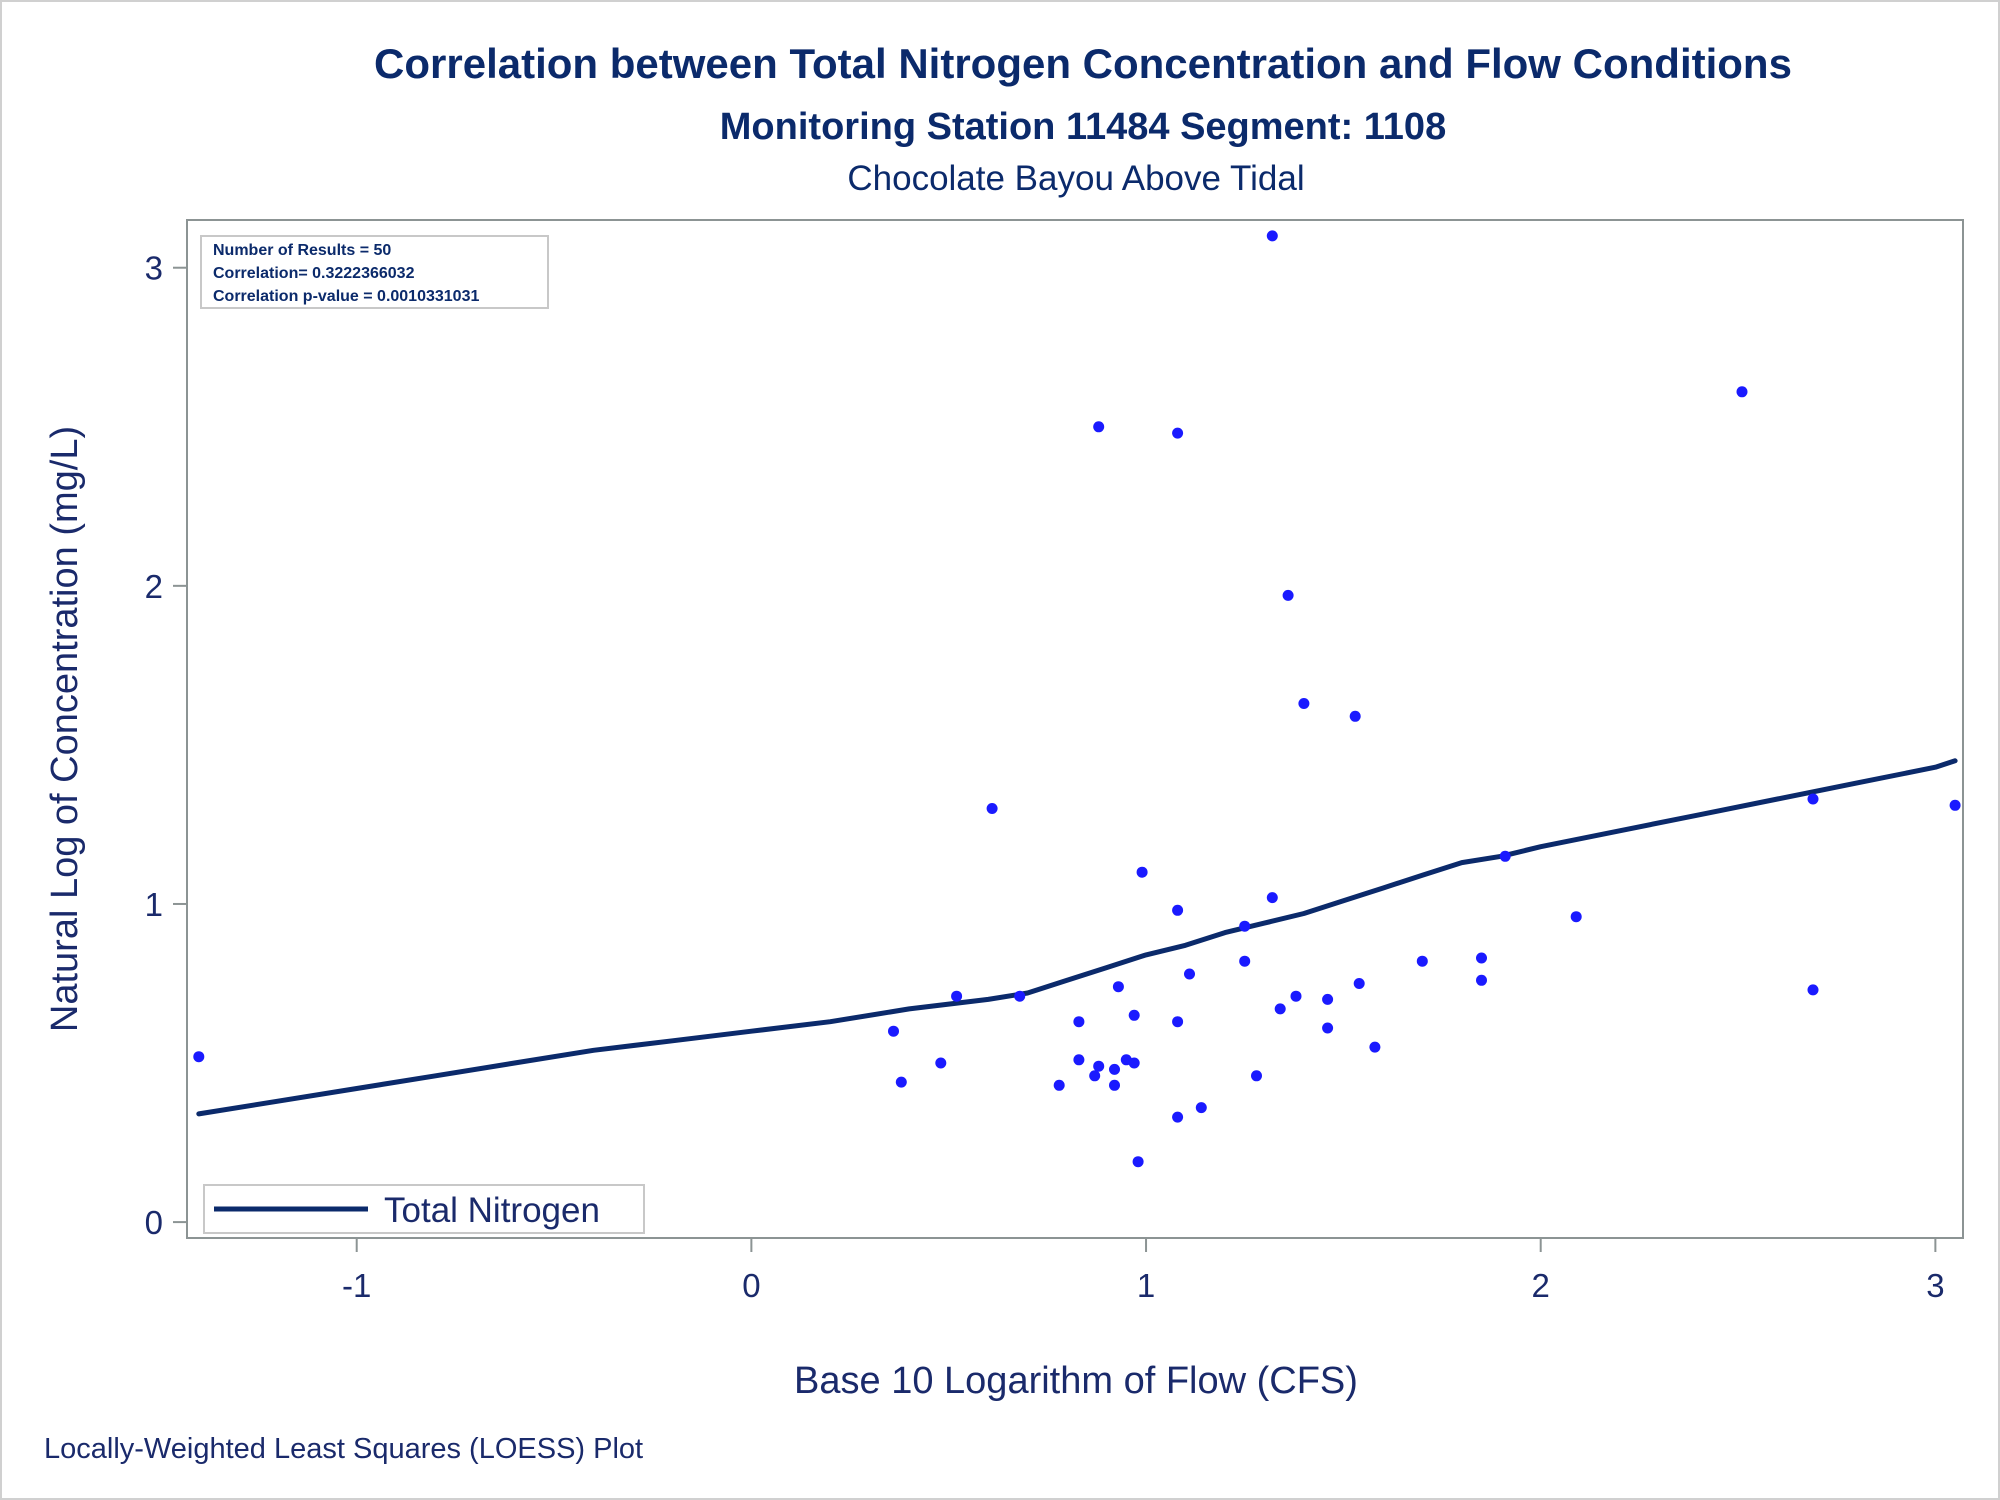 The width and height of the screenshot is (2000, 1500). I want to click on legend: Total Nitrogen, so click(424, 1209).